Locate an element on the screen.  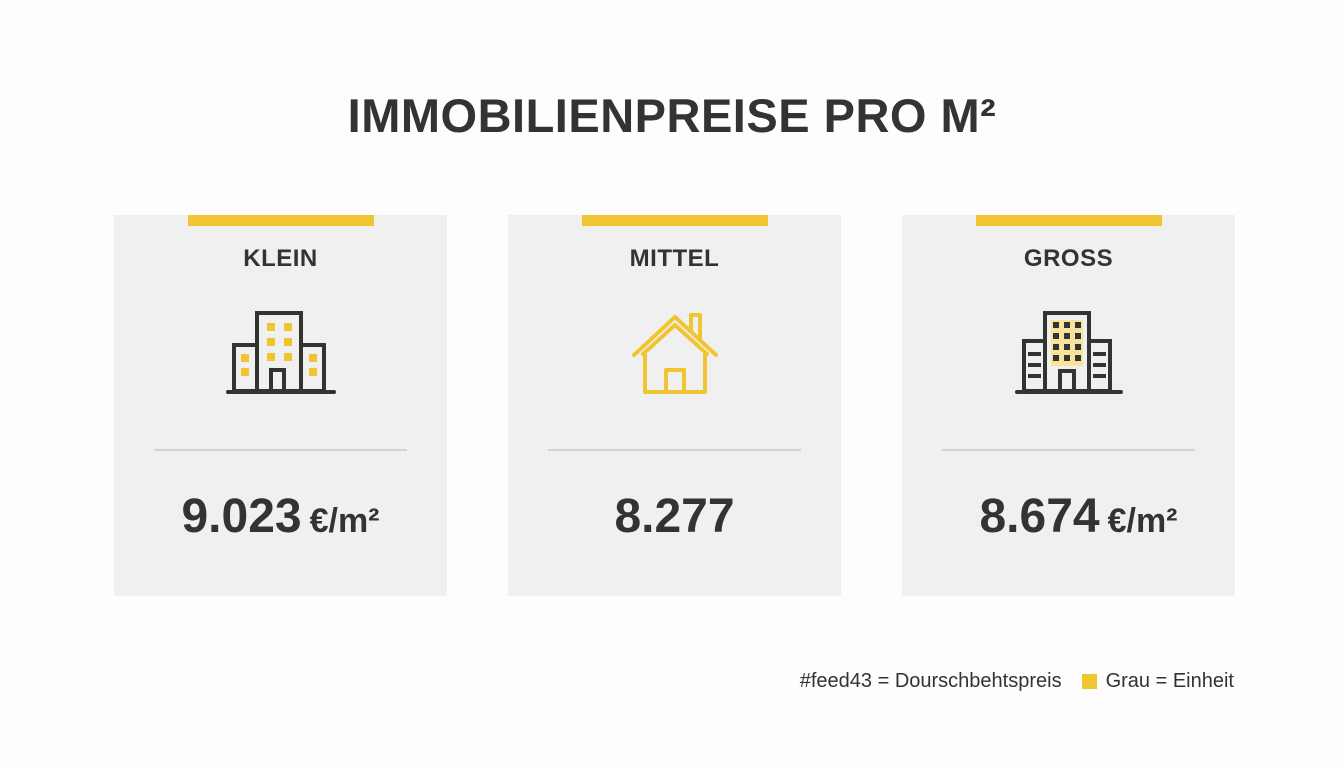
apartment-building-icon is located at coordinates (280, 355).